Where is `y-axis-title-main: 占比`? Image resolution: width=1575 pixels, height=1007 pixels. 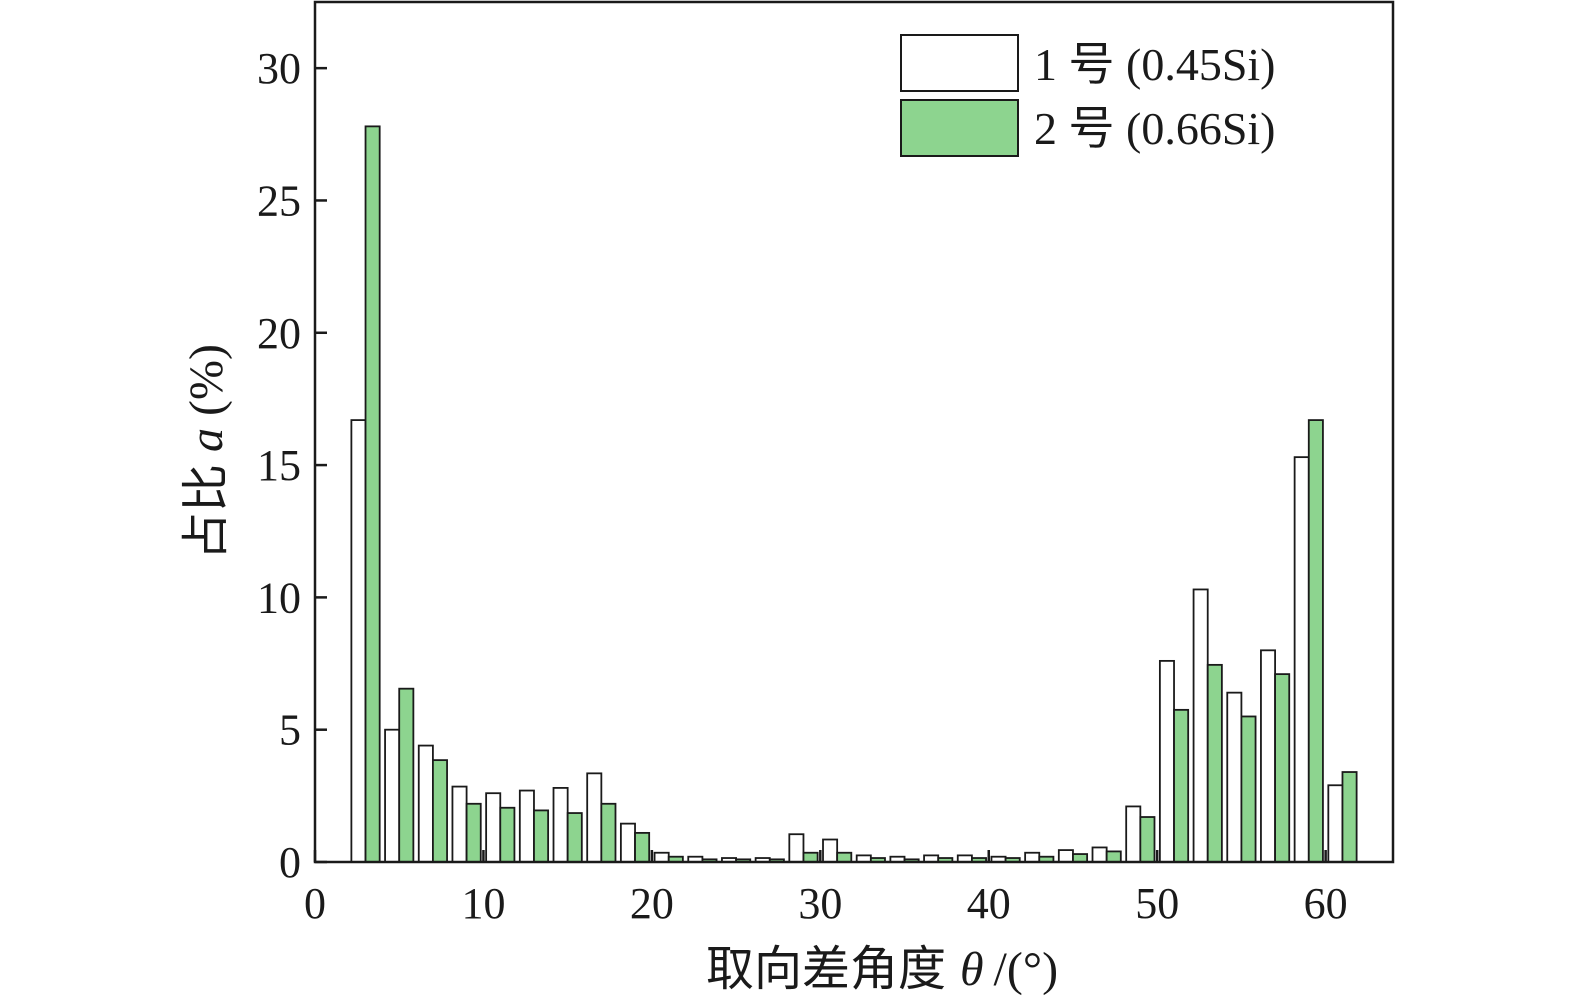 y-axis-title-main: 占比 is located at coordinates (206, 512).